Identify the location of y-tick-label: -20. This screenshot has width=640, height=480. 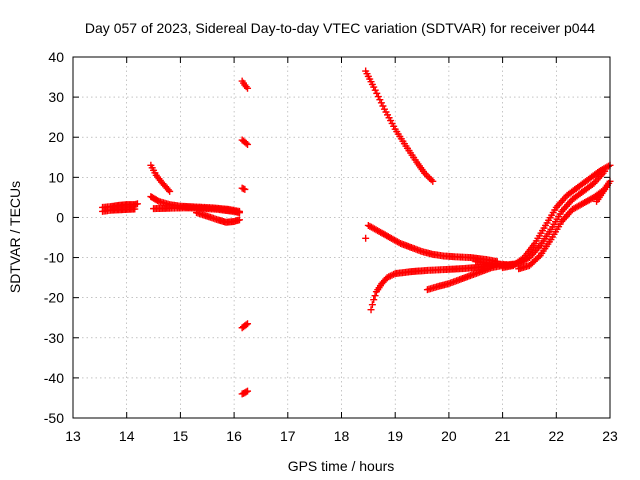
(54, 298).